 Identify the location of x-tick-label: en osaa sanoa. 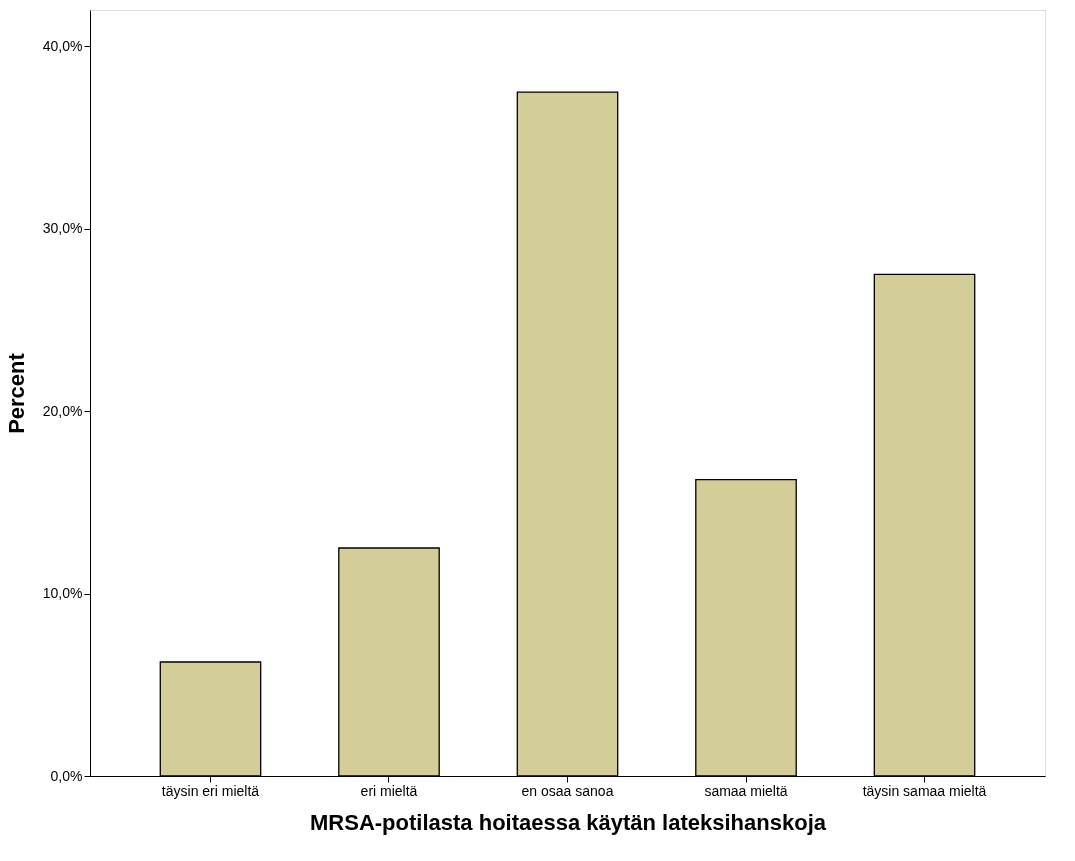
(567, 790).